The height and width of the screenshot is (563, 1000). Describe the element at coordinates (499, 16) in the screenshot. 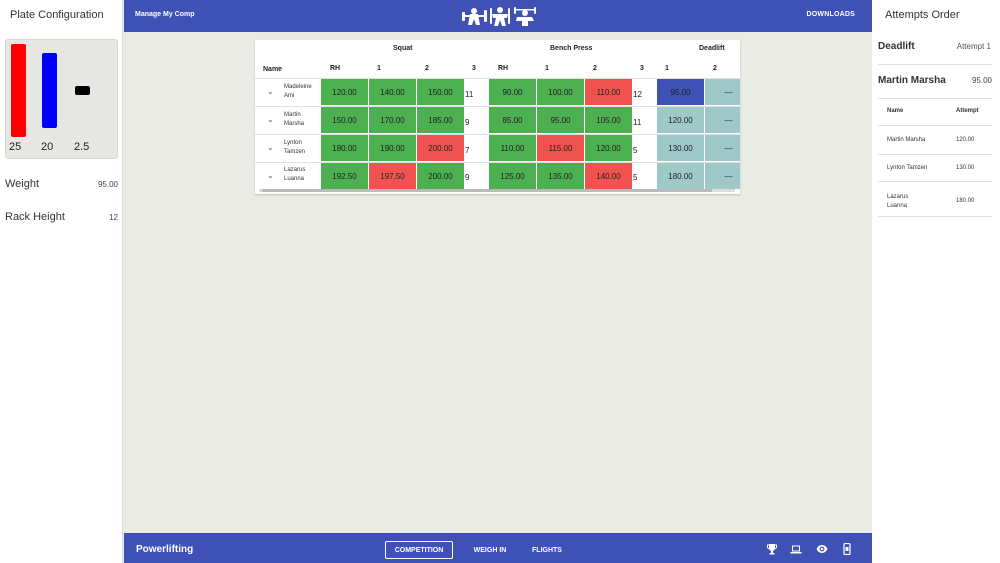

I see `powerlifting-logo-icon` at that location.